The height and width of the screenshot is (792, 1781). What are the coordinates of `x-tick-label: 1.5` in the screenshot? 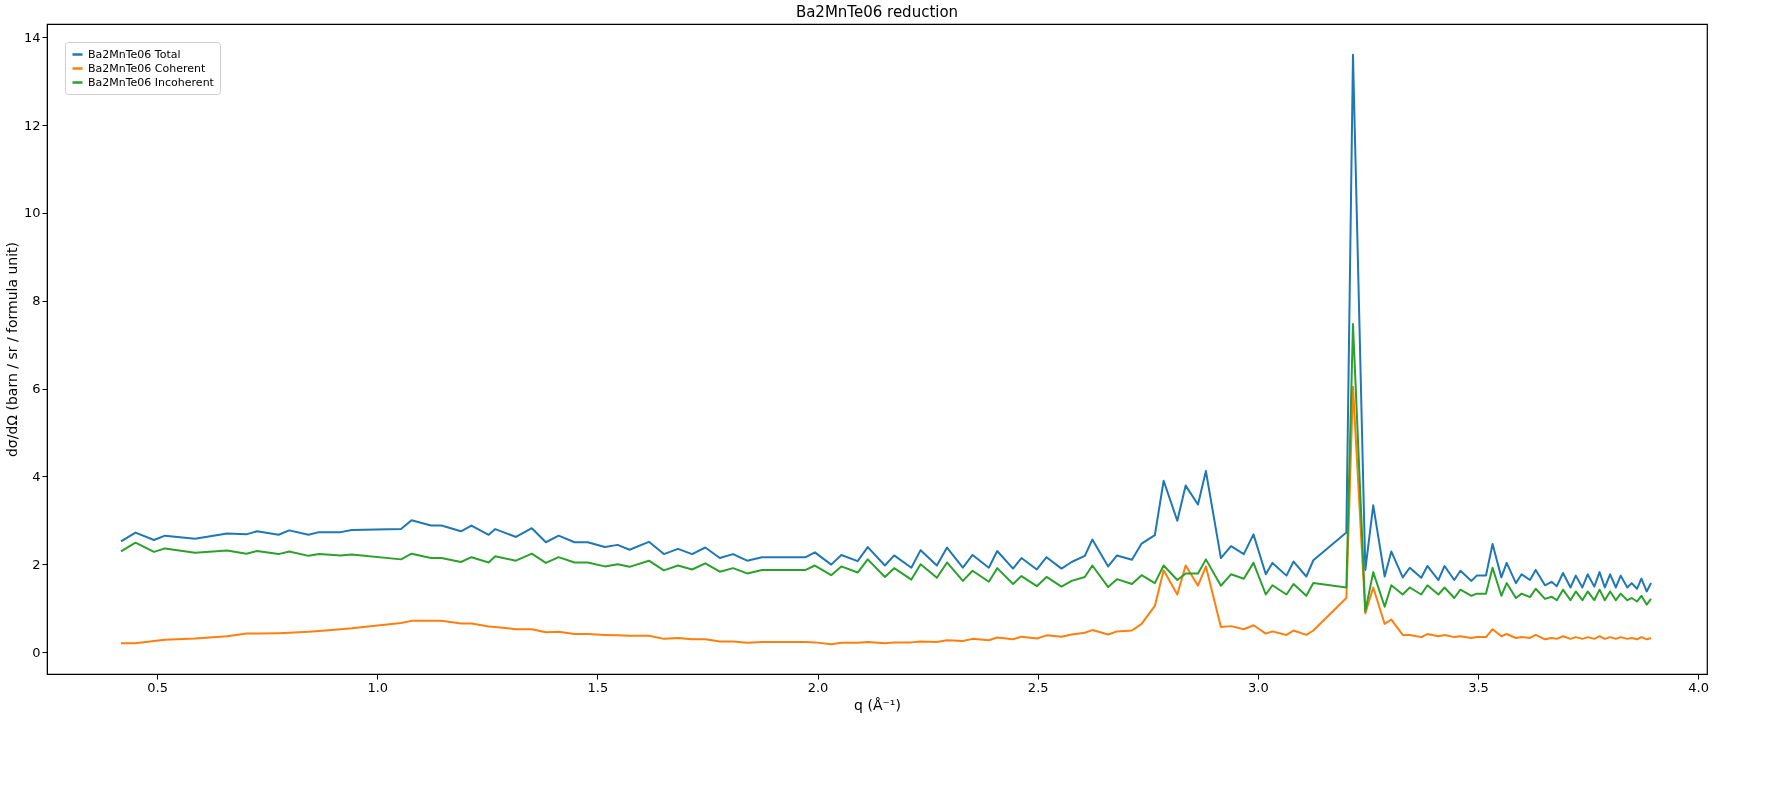 It's located at (598, 687).